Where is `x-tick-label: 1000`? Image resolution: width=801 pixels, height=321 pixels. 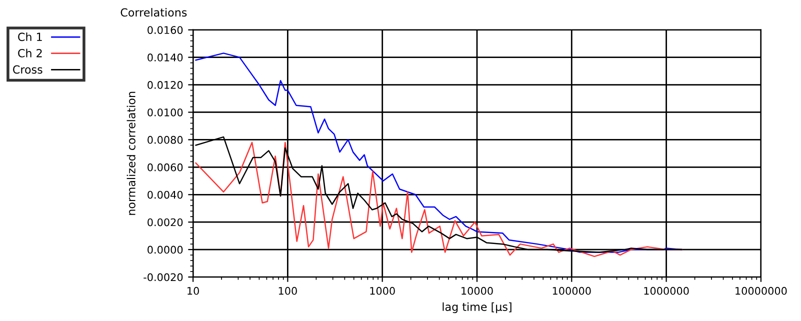 x-tick-label: 1000 is located at coordinates (382, 290).